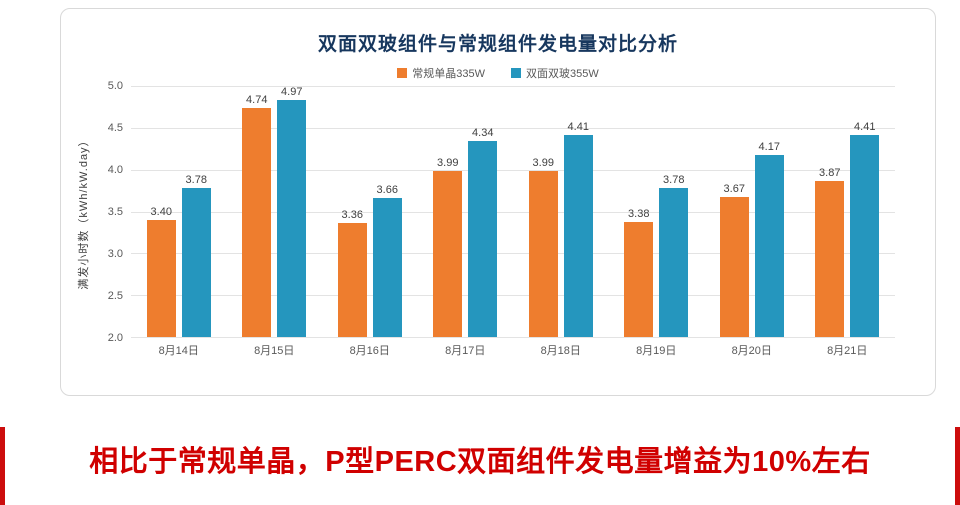 This screenshot has height=505, width=960. Describe the element at coordinates (513, 350) in the screenshot. I see `x-axis-labels: 8月14日 8月15日 8月16日 8月17日 8月18日 8月19日 8月20日 8月21日` at that location.